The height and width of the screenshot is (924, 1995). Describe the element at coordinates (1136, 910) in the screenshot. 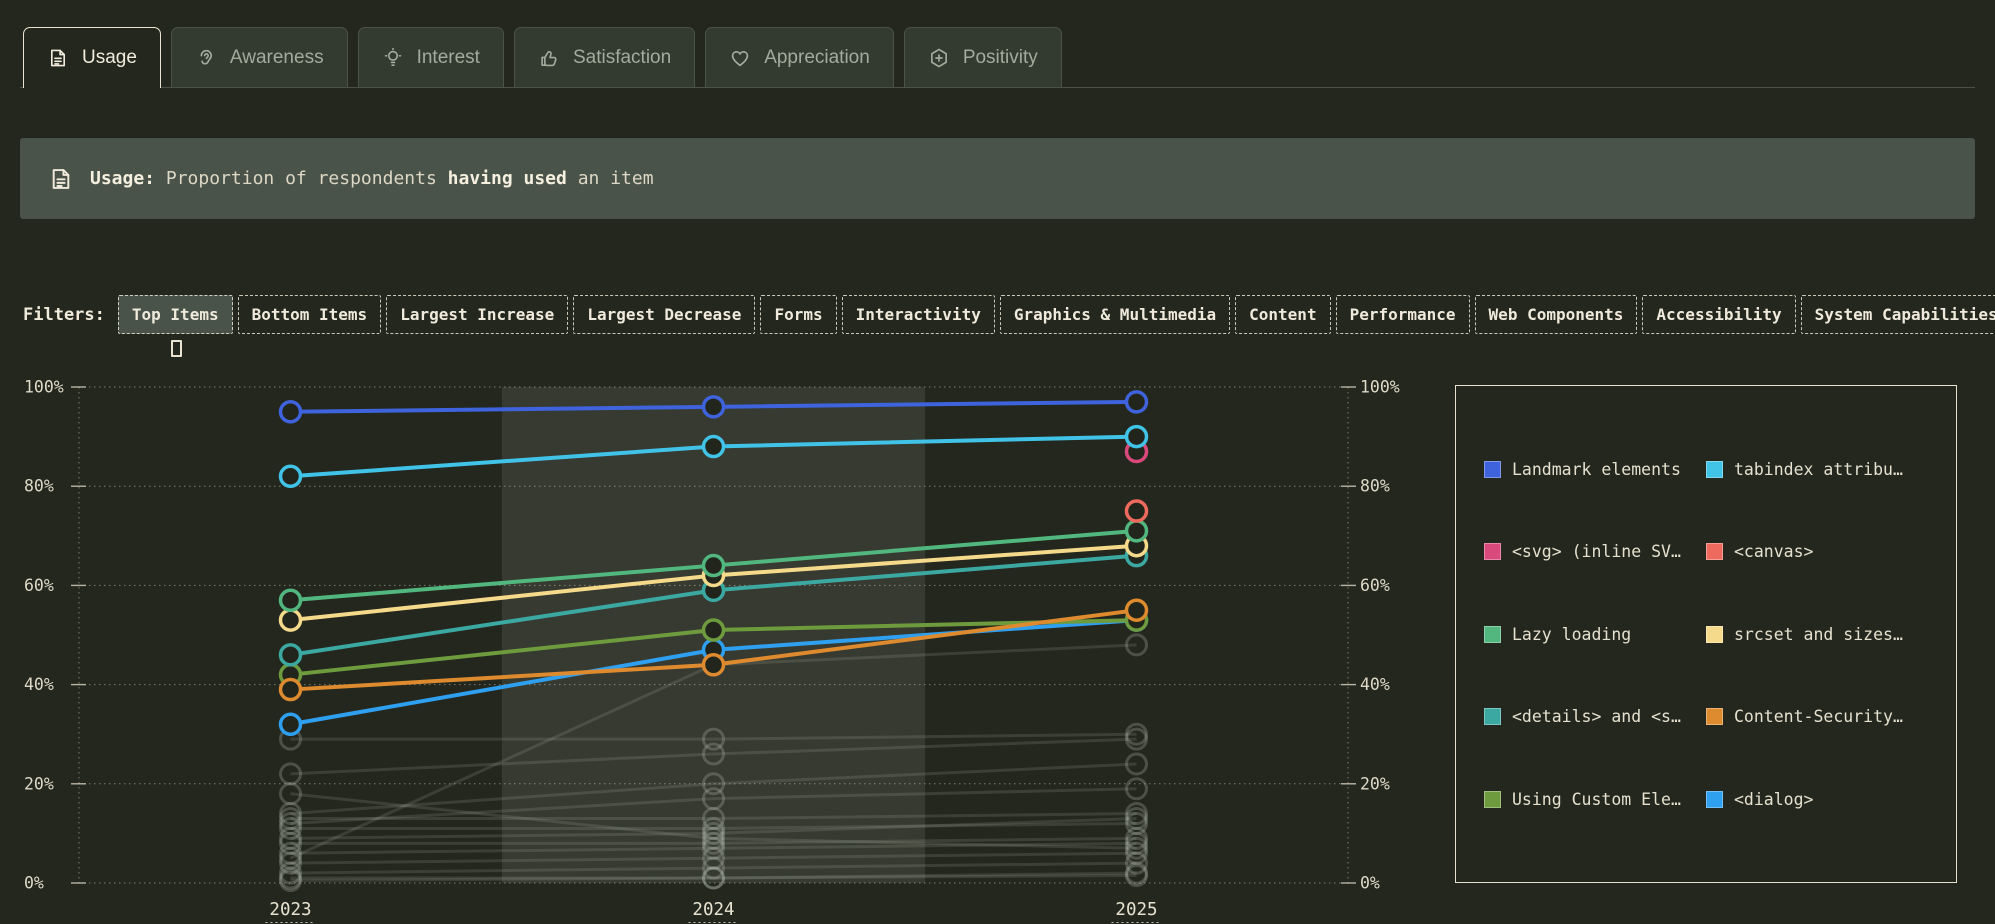

I see `x-axis-year-link-2025: 2025` at that location.